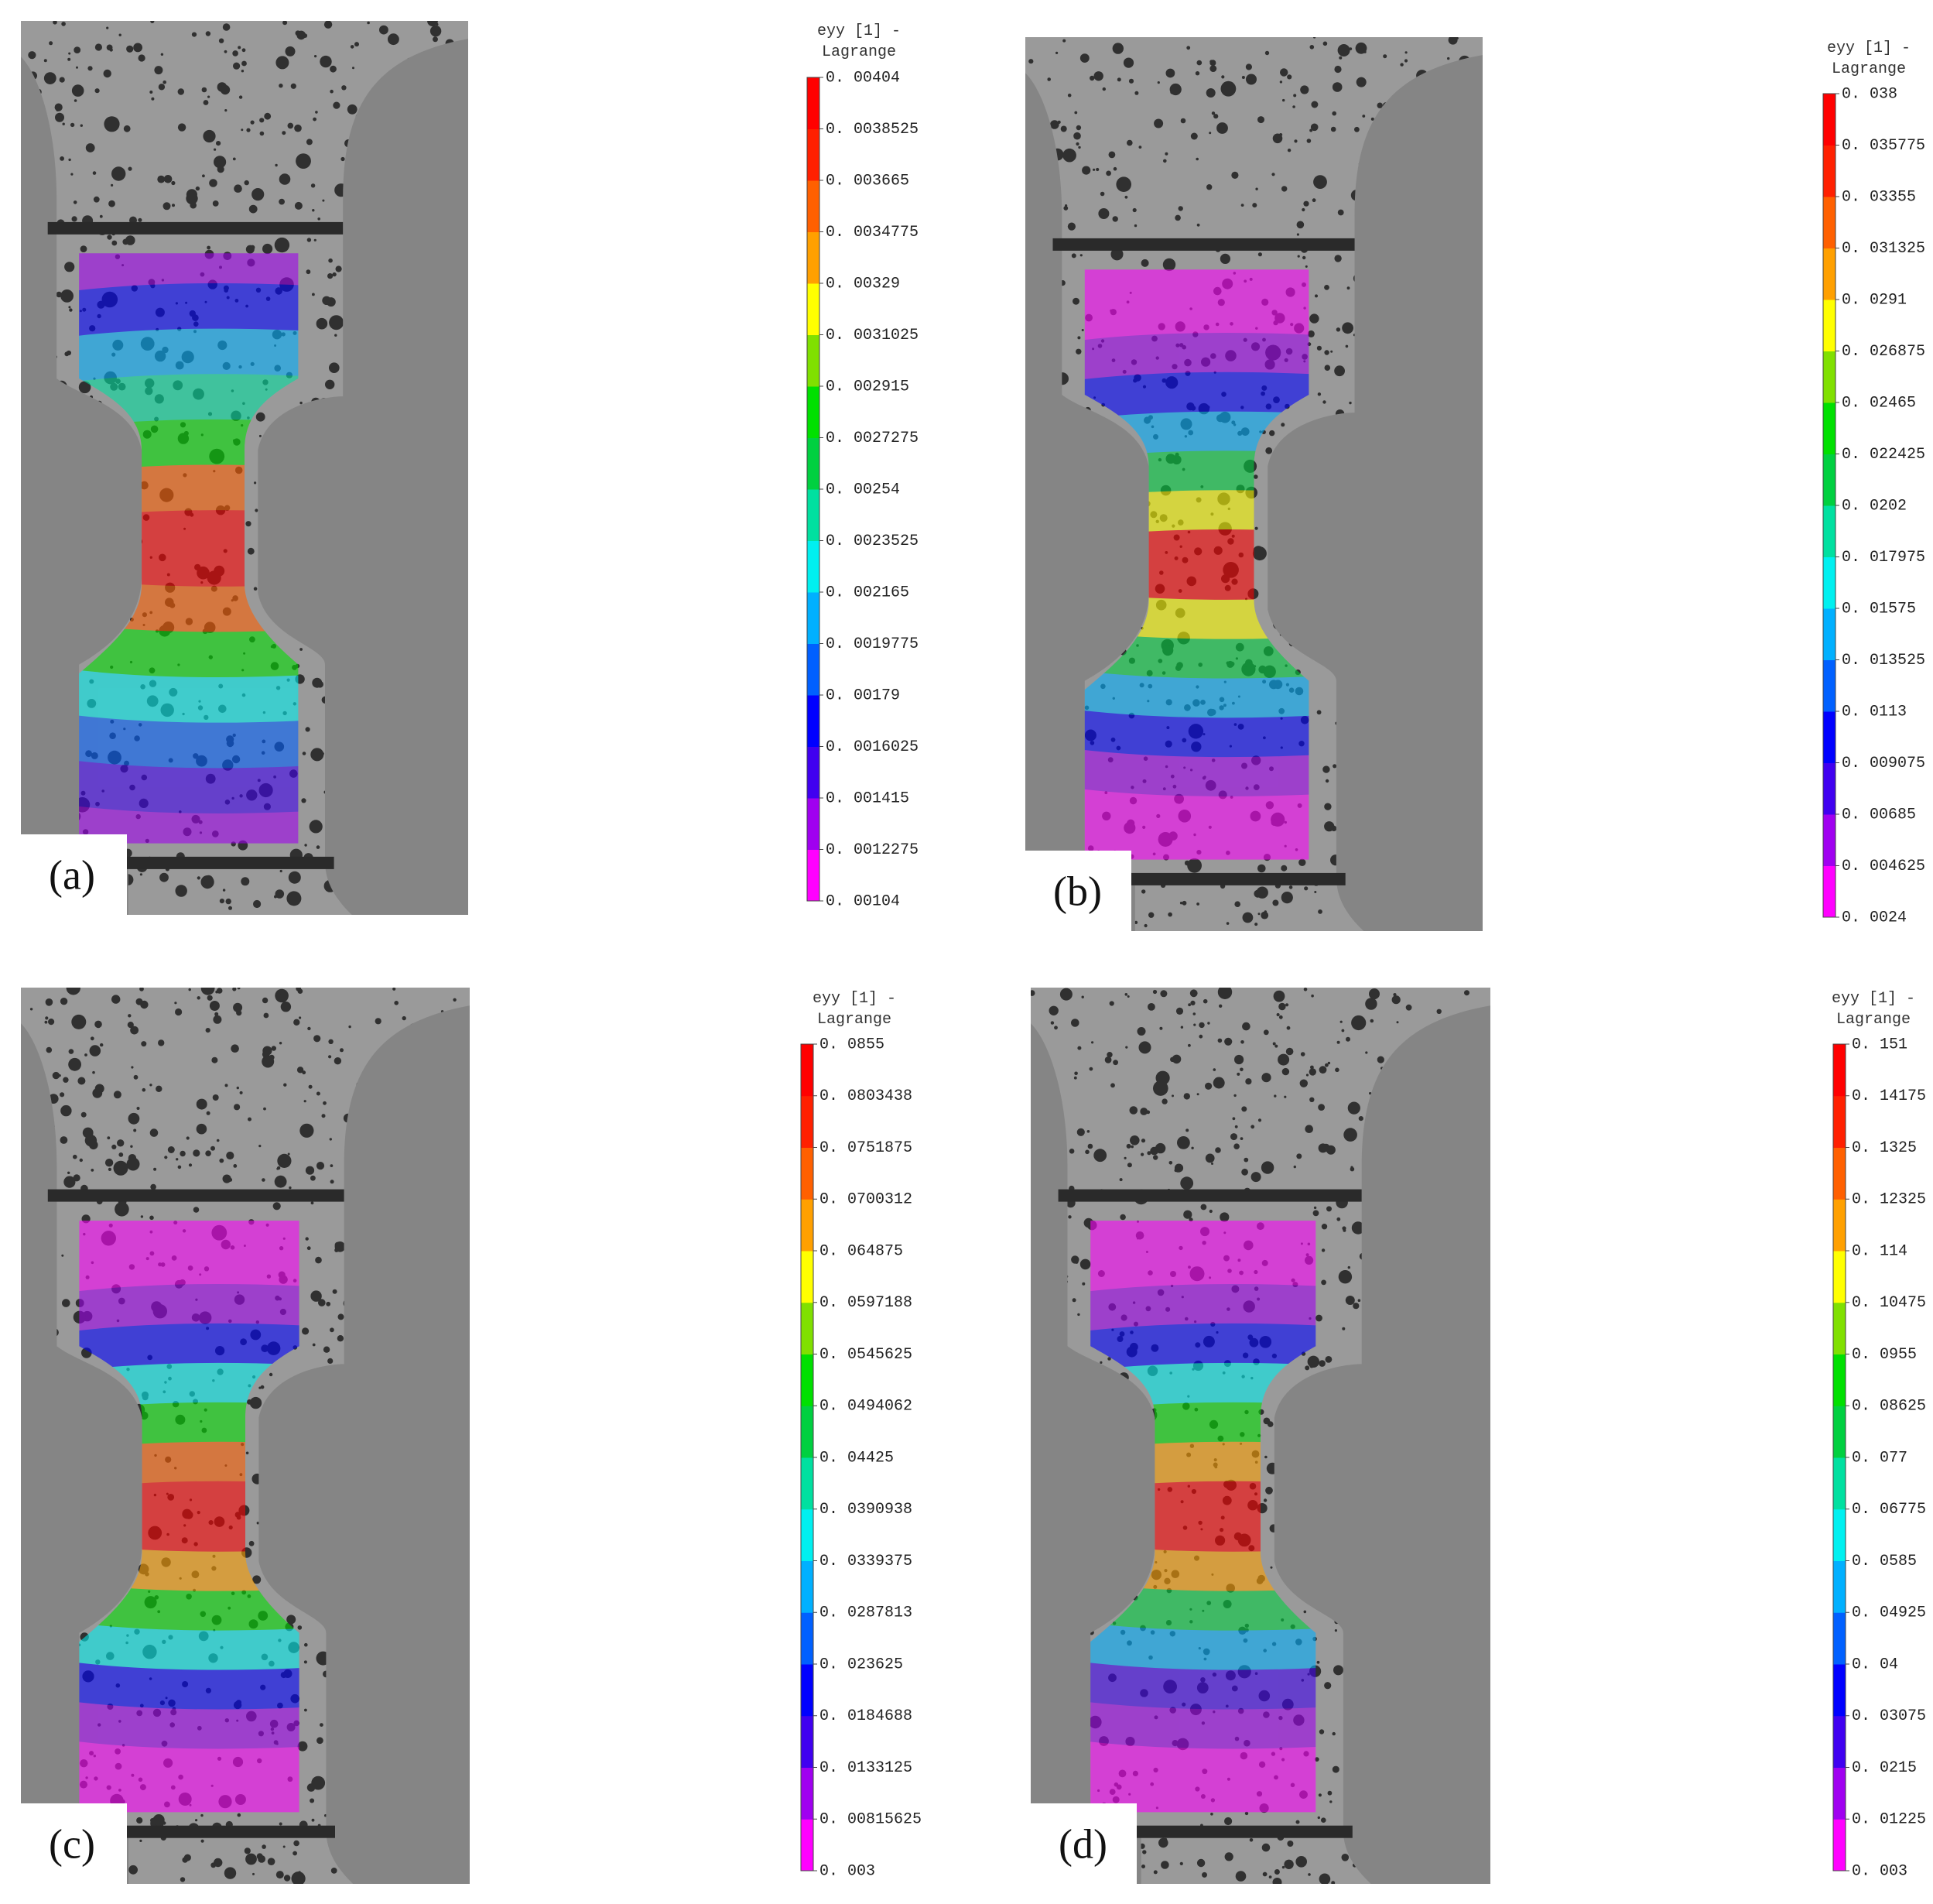 Image resolution: width=1933 pixels, height=1904 pixels. I want to click on colorbar-tick-label: 0. 0291, so click(1874, 300).